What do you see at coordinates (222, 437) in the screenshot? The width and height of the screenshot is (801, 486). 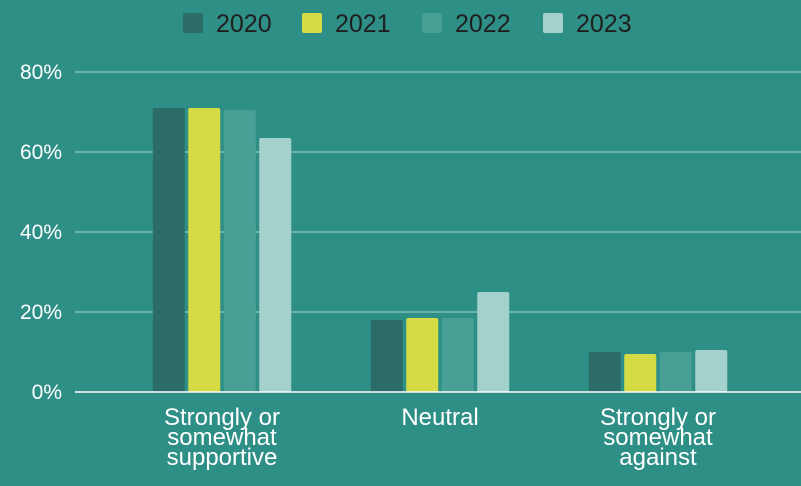 I see `x-tick-label: Strongly or somewhat supportive` at bounding box center [222, 437].